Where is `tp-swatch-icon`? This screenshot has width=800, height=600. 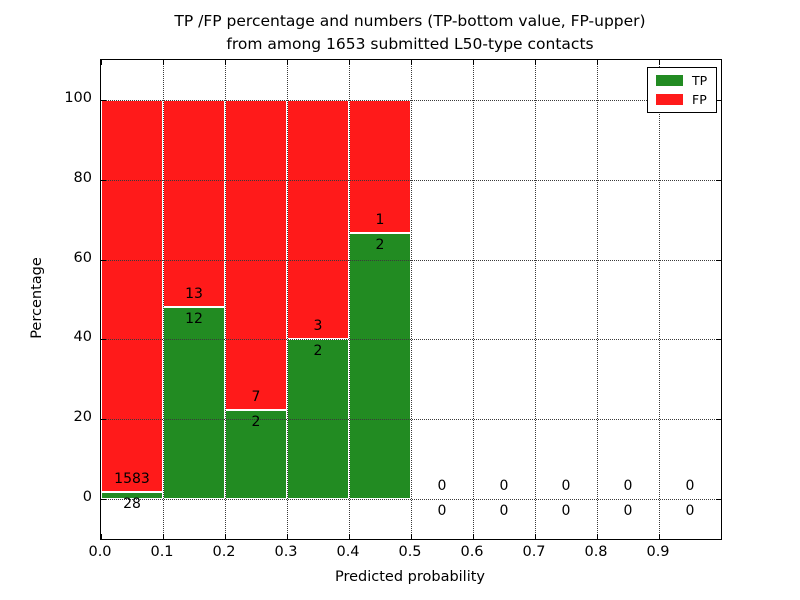 tp-swatch-icon is located at coordinates (669, 80).